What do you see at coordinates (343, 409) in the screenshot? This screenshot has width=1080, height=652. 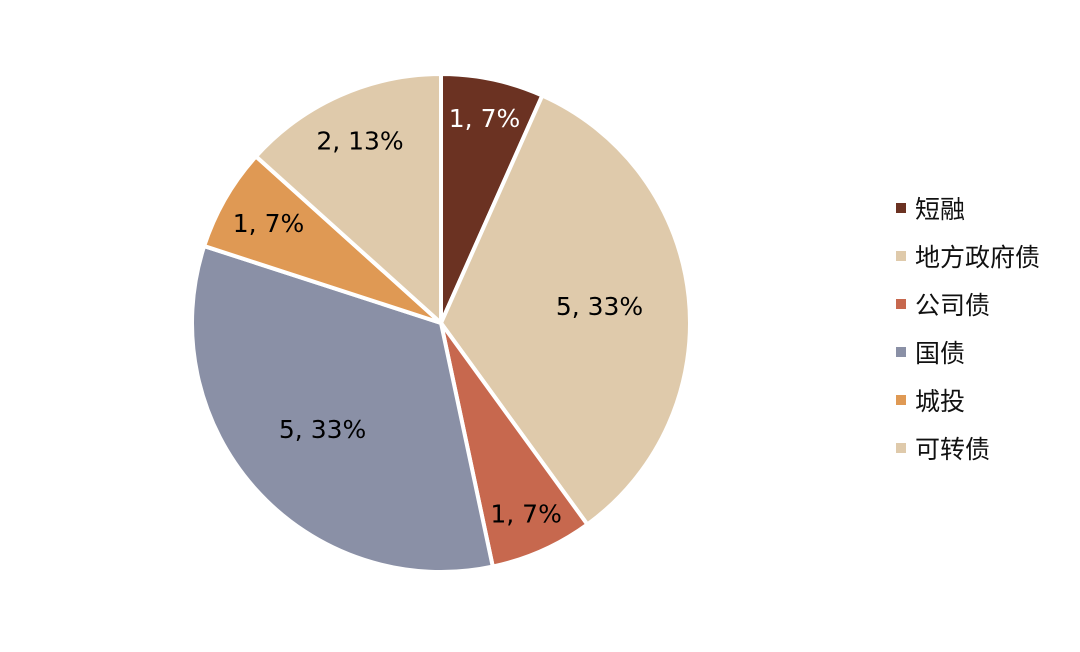 I see `pie-slice-国债` at bounding box center [343, 409].